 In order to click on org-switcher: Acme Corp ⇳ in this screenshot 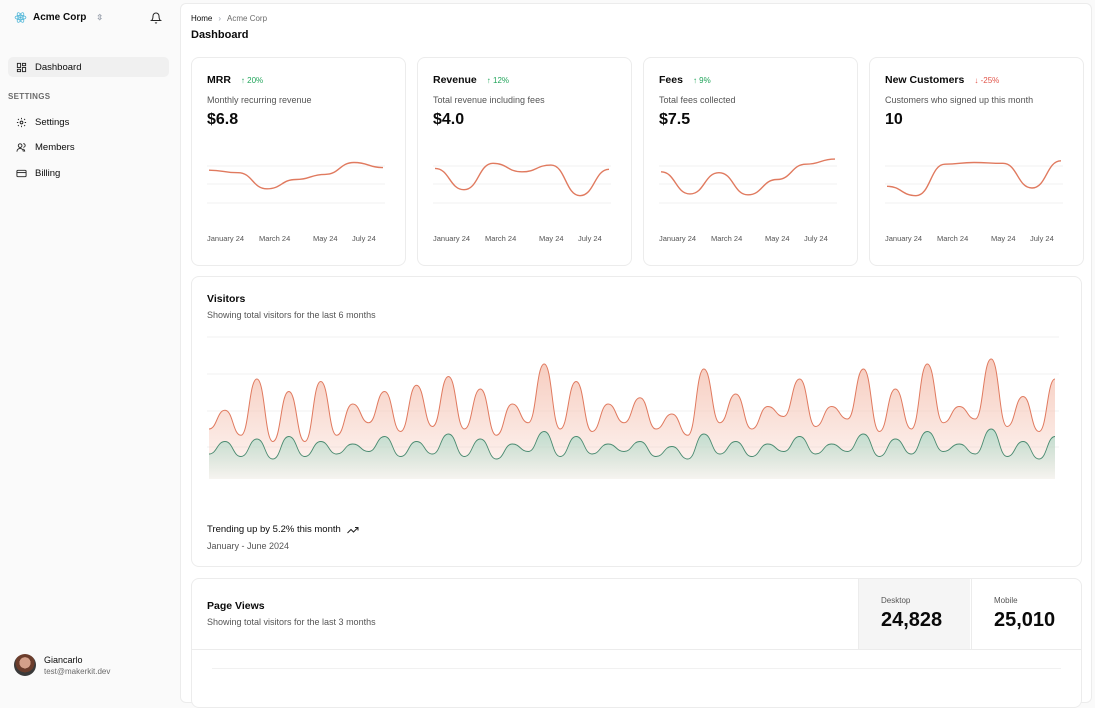, I will do `click(58, 17)`.